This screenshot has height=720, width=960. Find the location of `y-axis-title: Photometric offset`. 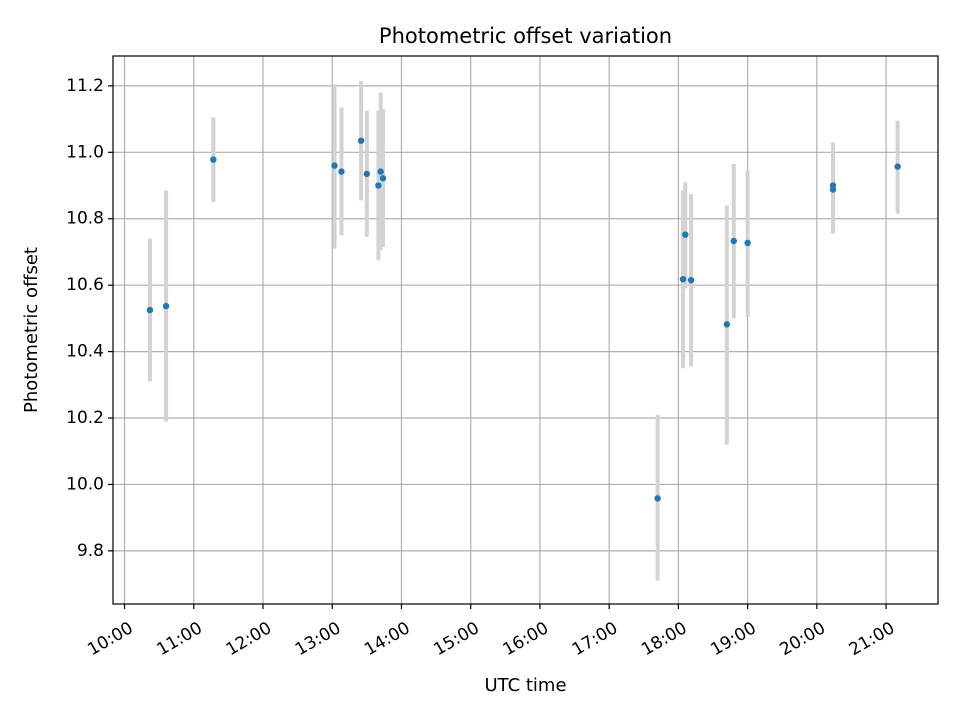

y-axis-title: Photometric offset is located at coordinates (31, 330).